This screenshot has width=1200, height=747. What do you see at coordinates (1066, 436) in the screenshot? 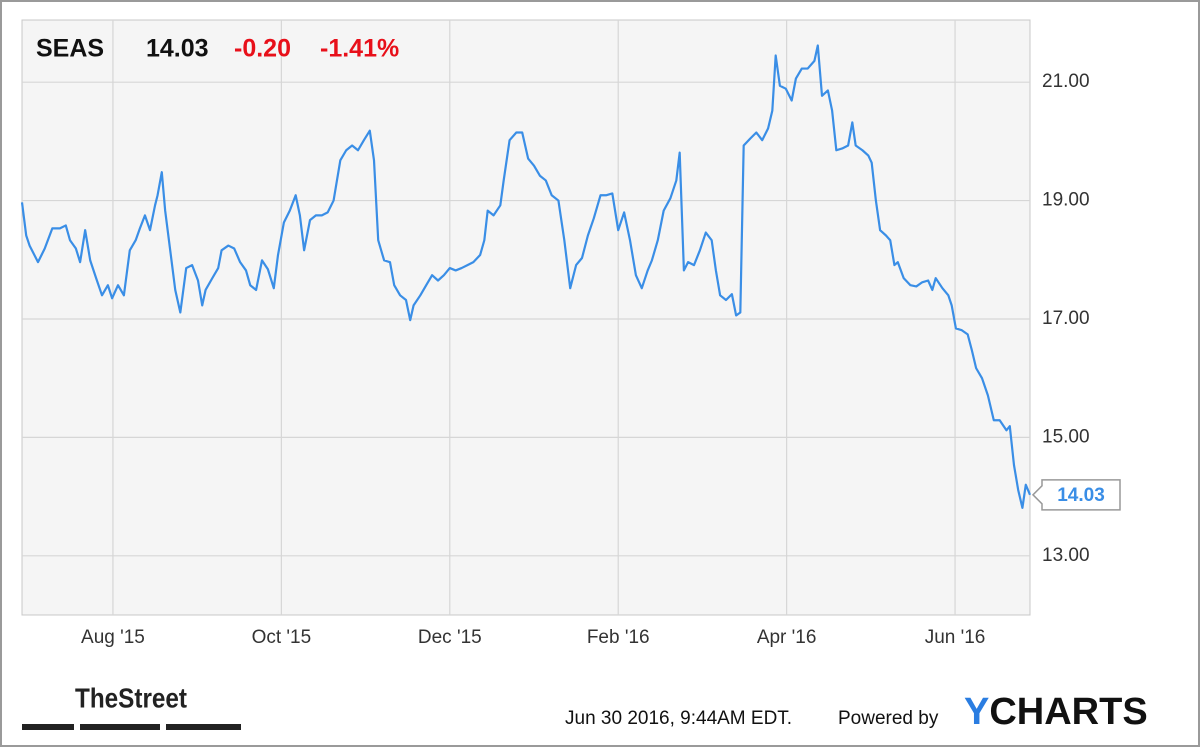
I see `y-tick-label: 15.00` at bounding box center [1066, 436].